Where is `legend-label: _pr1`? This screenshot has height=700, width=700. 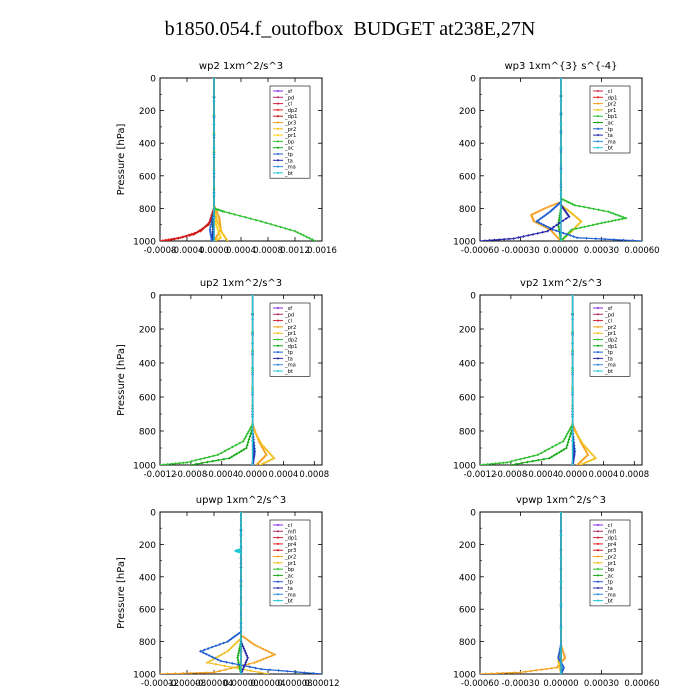
legend-label: _pr1 is located at coordinates (290, 136).